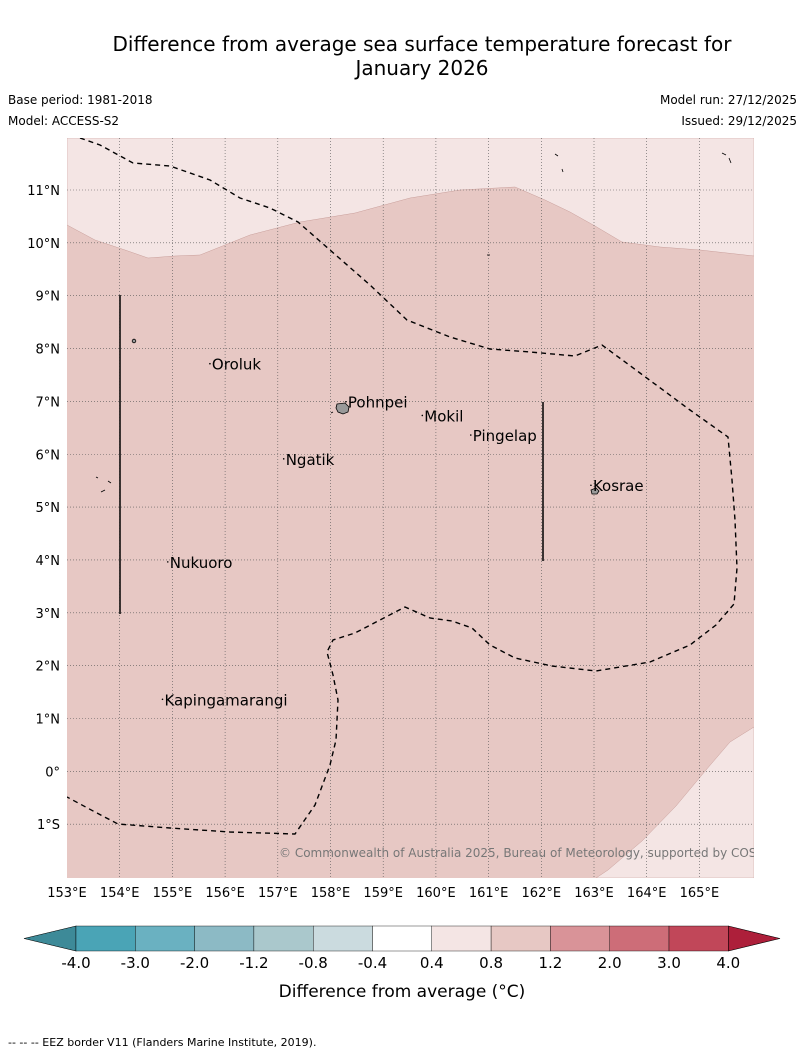 The image size is (804, 1058). What do you see at coordinates (594, 893) in the screenshot?
I see `longitude-tick-label: 163°E` at bounding box center [594, 893].